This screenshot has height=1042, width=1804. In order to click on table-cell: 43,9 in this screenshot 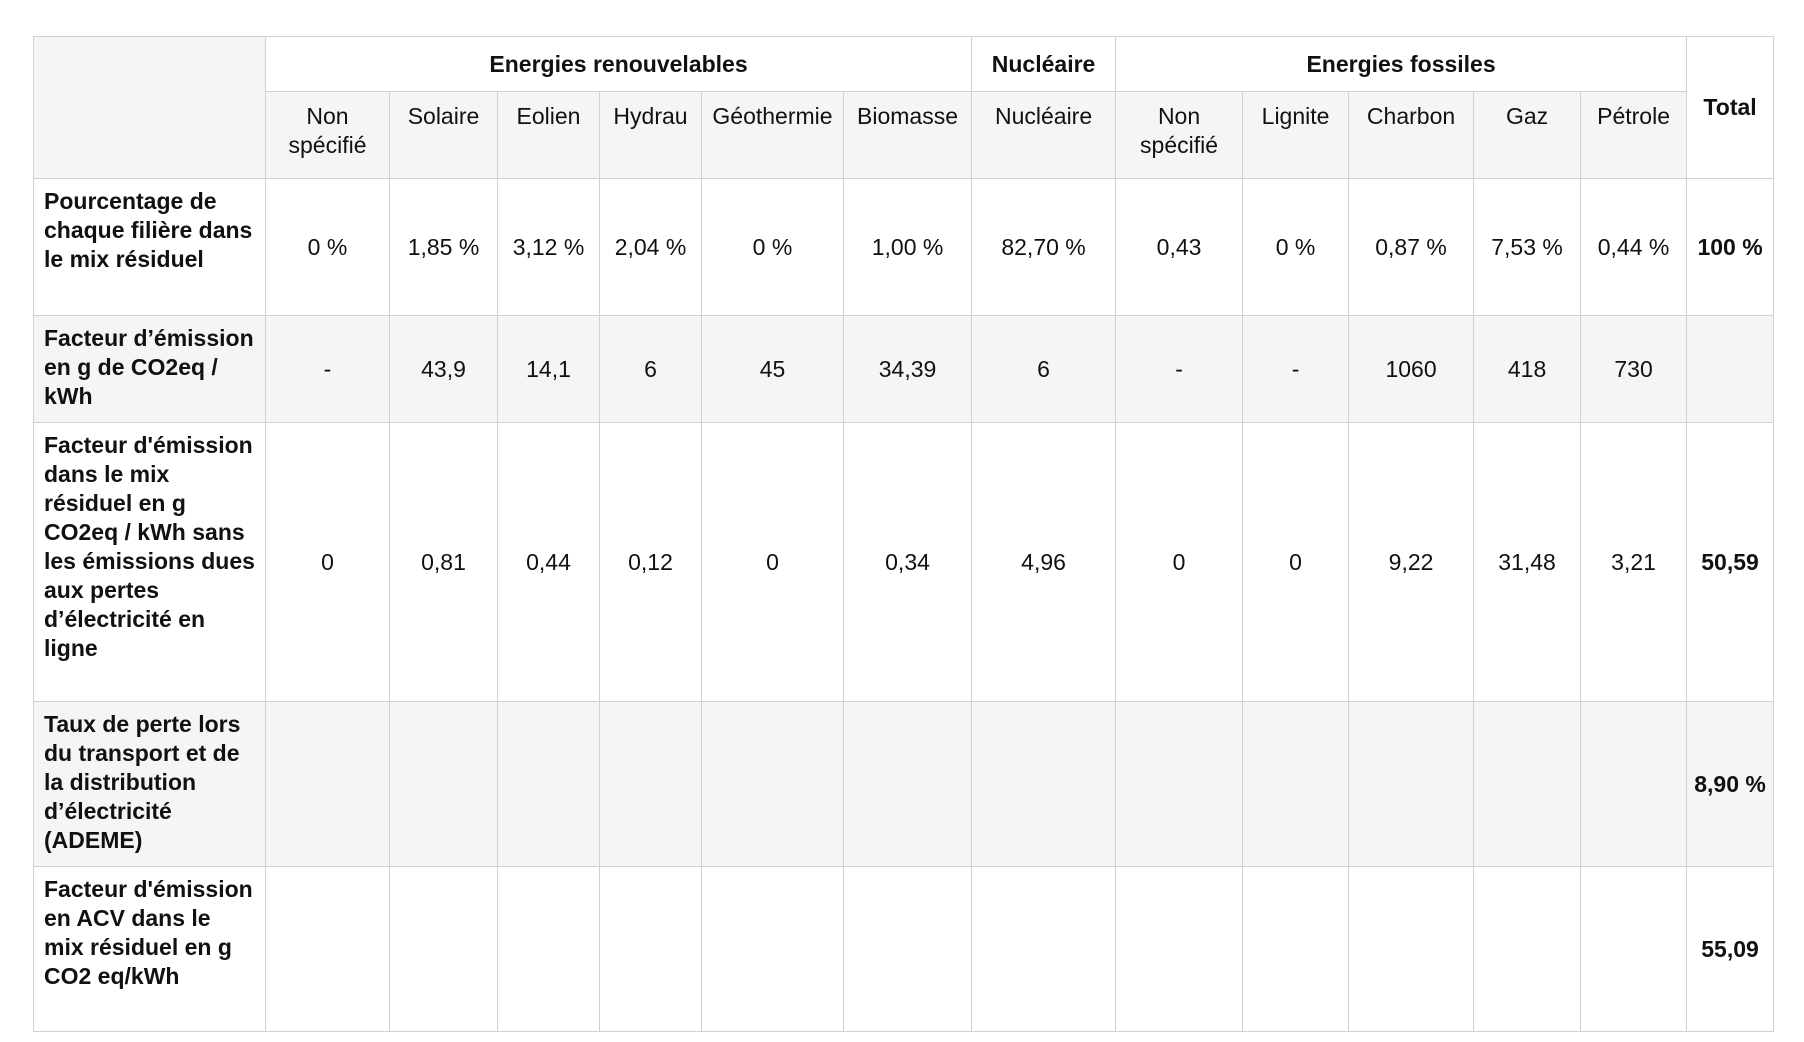, I will do `click(443, 369)`.